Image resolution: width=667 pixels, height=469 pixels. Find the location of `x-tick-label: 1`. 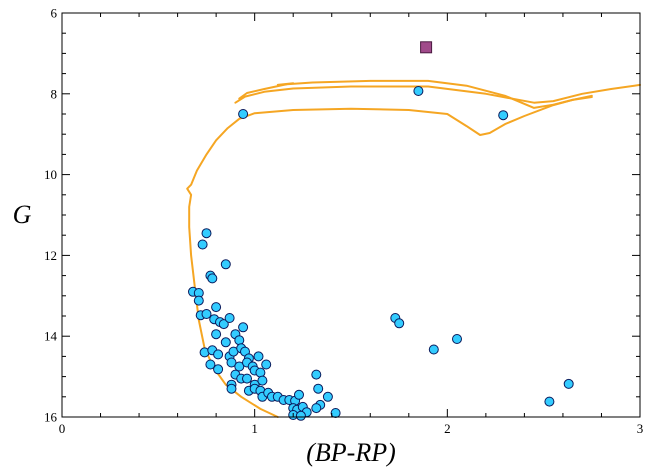

x-tick-label: 1 is located at coordinates (254, 428).